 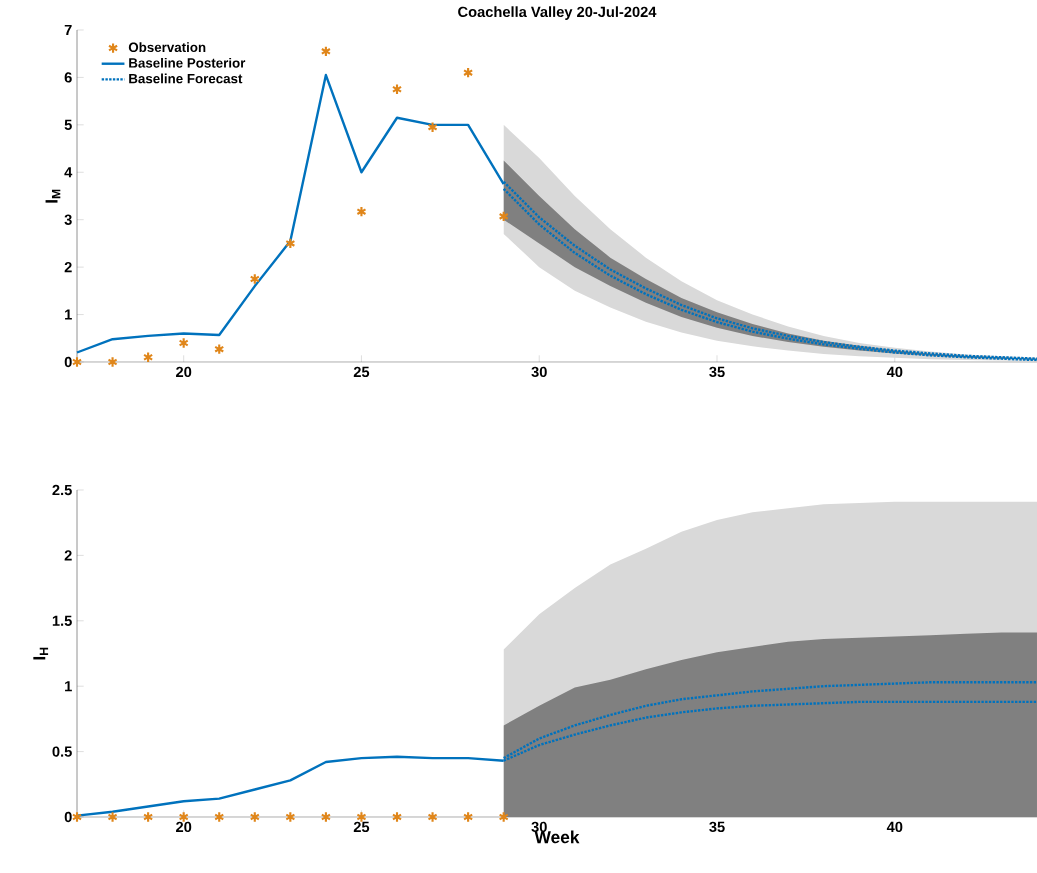 What do you see at coordinates (557, 13) in the screenshot?
I see `chart-title: Coachella Valley 20-Jul-2024` at bounding box center [557, 13].